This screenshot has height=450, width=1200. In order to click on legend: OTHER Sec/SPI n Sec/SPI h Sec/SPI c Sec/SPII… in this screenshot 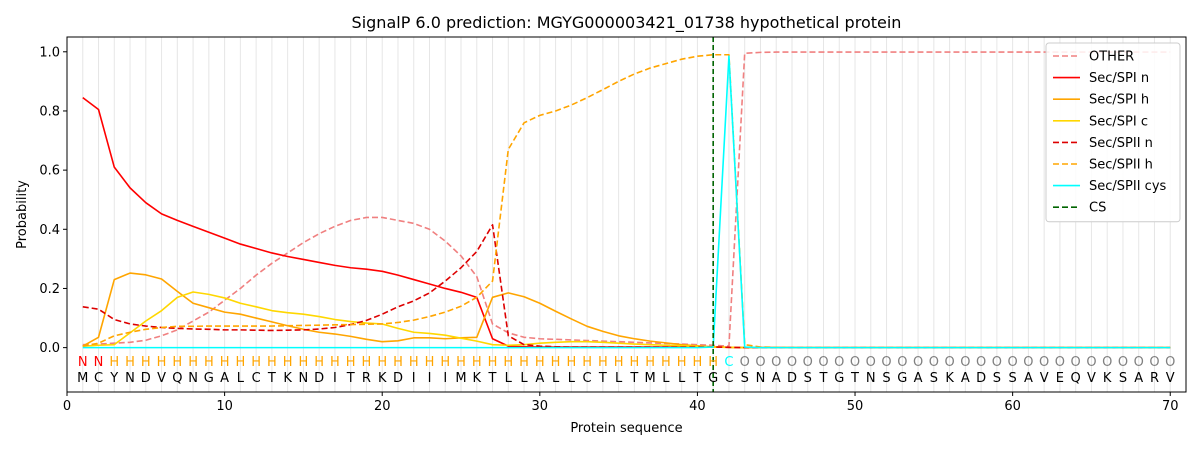, I will do `click(1113, 132)`.